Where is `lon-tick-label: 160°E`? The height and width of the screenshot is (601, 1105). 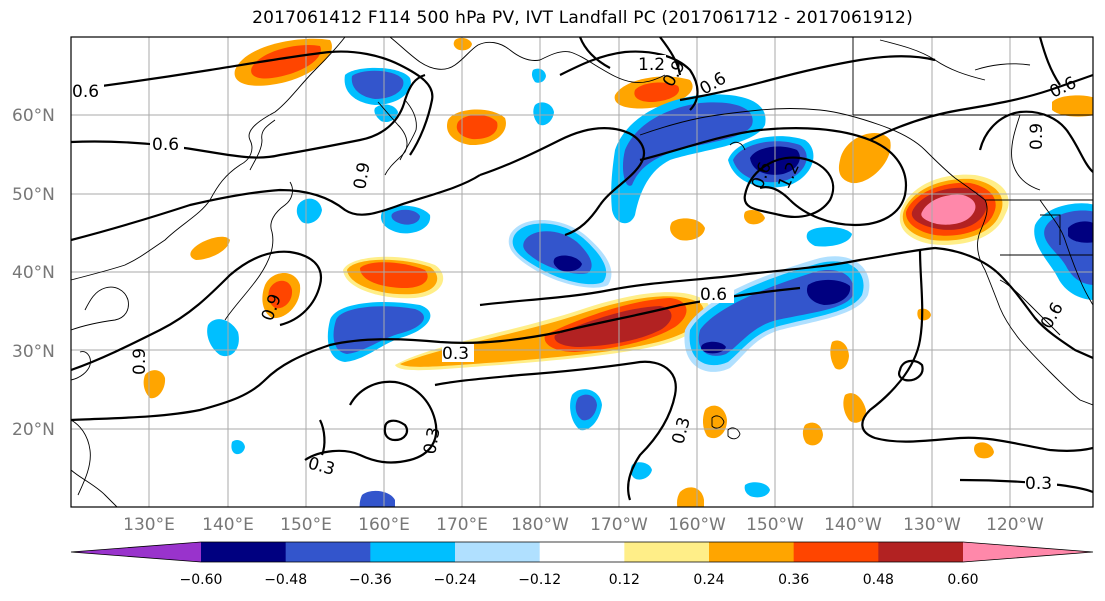 lon-tick-label: 160°E is located at coordinates (384, 525).